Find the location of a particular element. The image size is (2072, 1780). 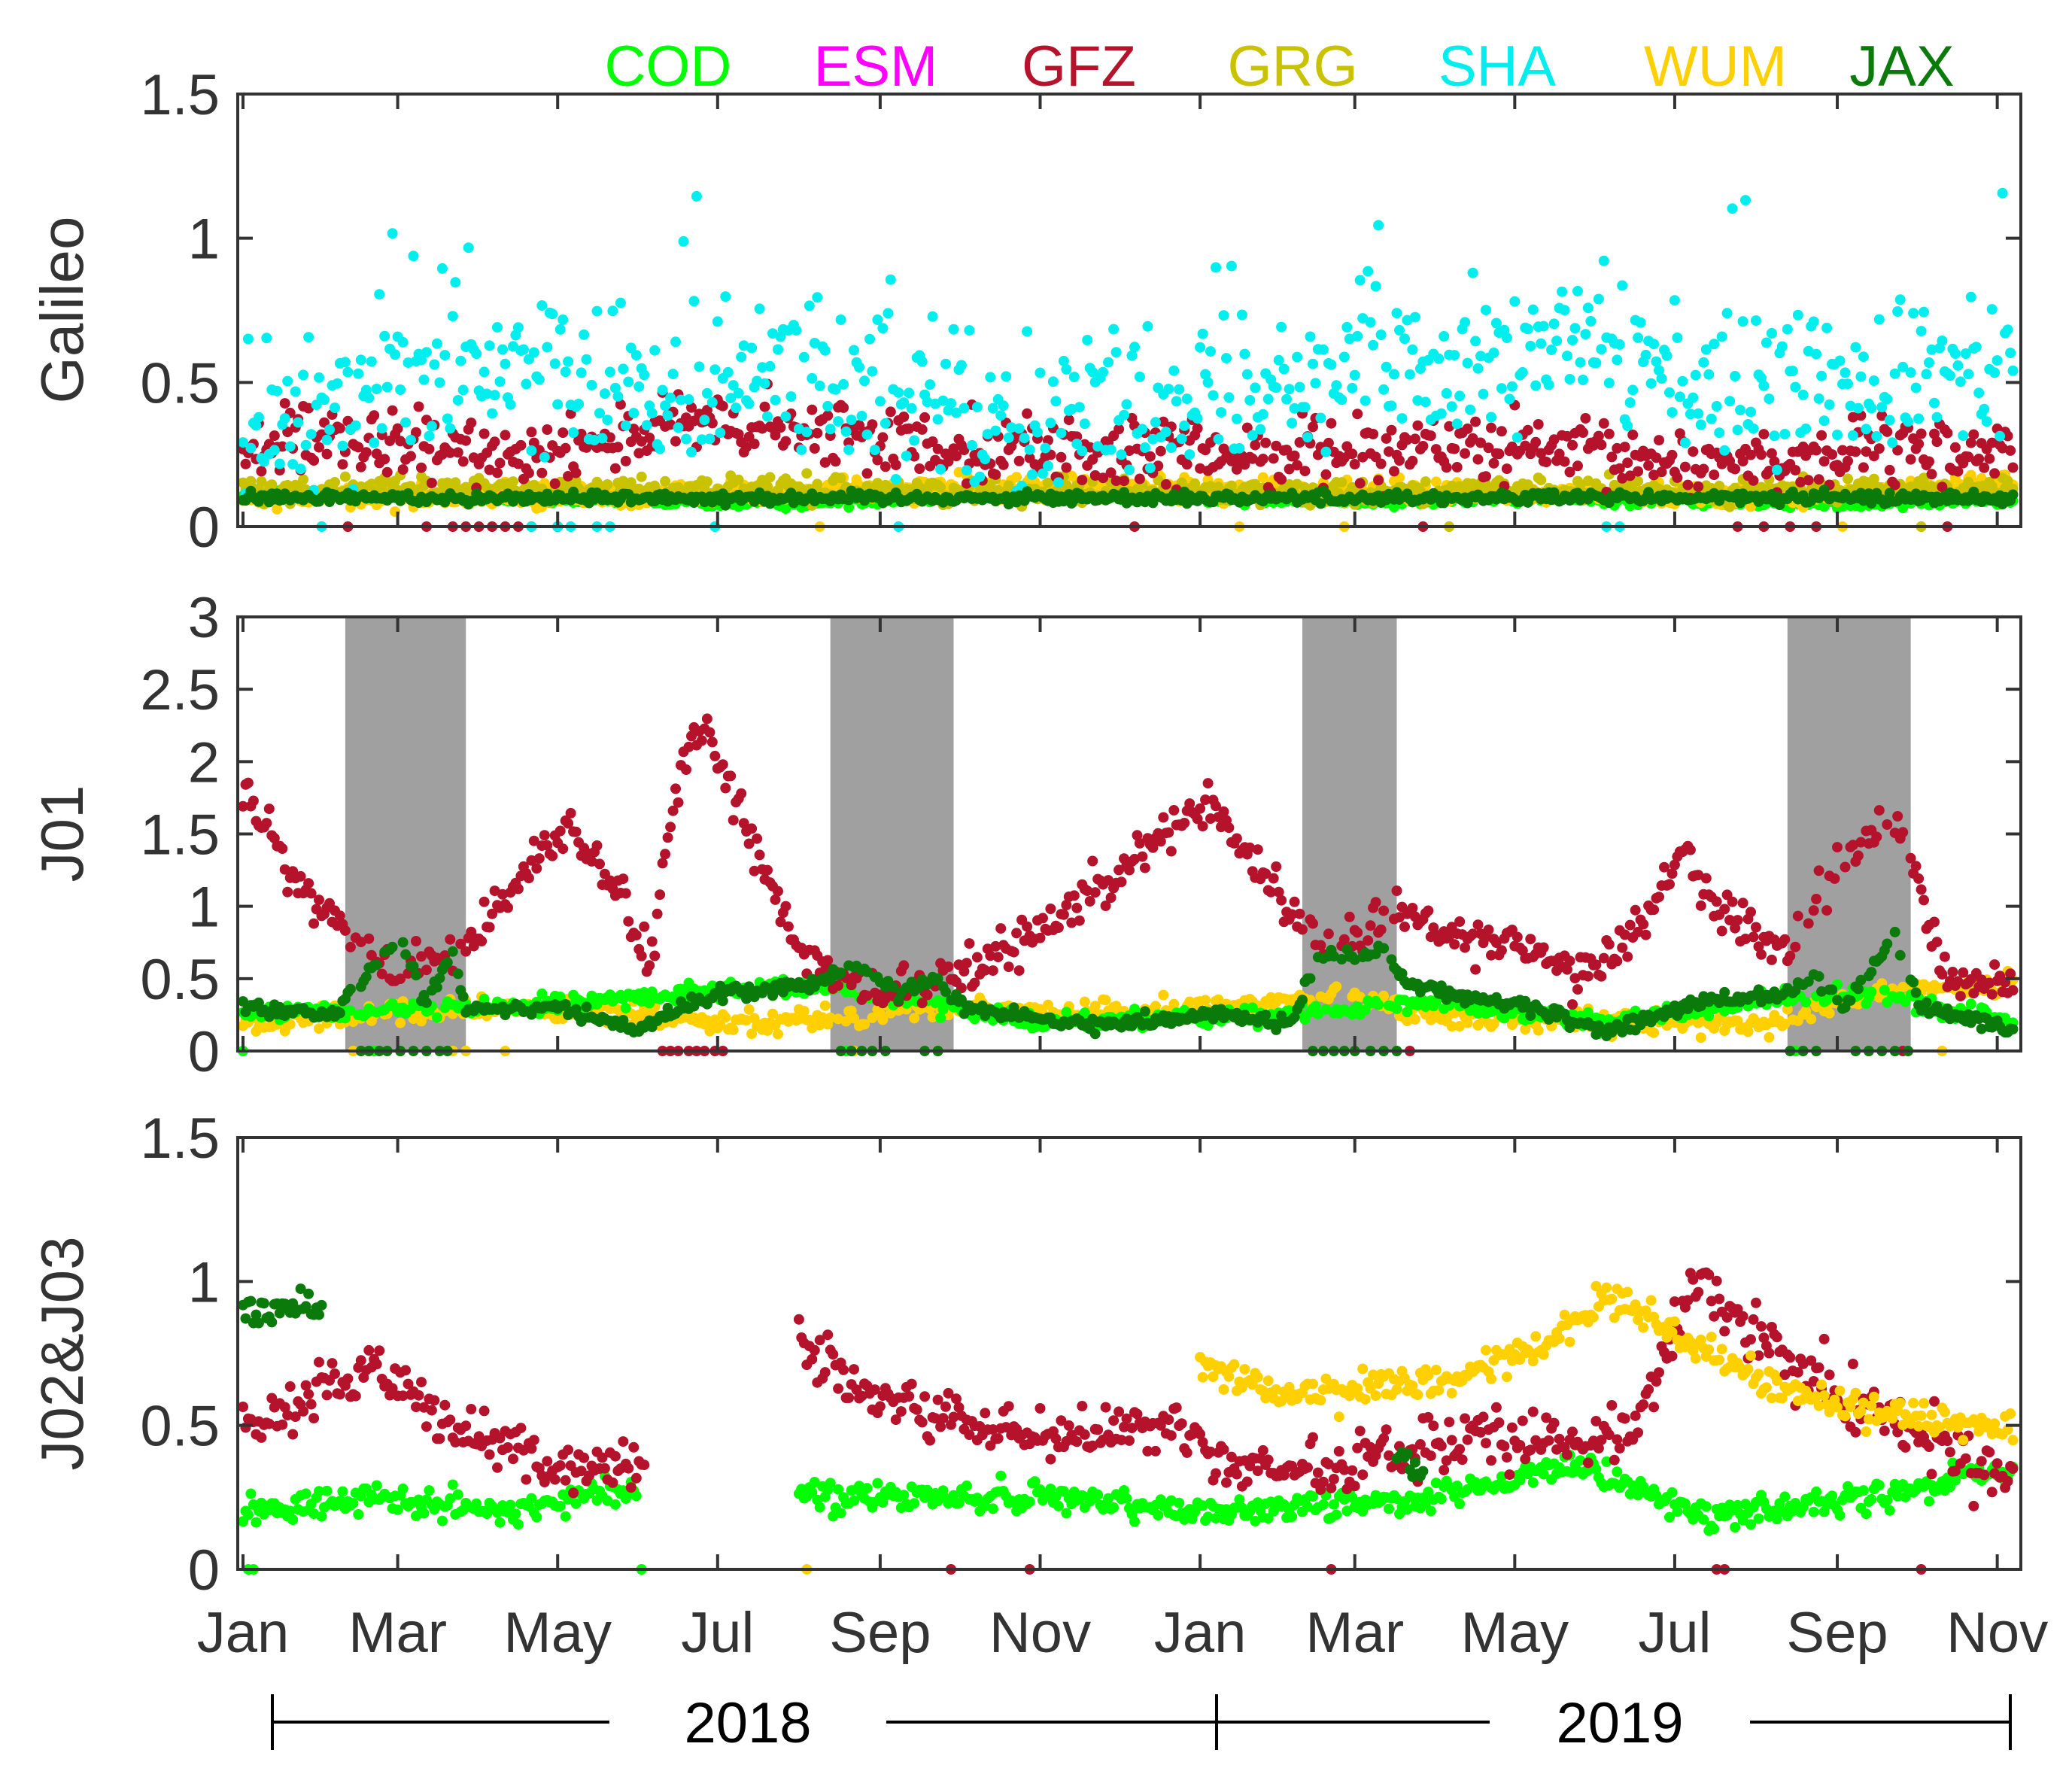

y-axis-label-galileo: Galileo is located at coordinates (62, 309).